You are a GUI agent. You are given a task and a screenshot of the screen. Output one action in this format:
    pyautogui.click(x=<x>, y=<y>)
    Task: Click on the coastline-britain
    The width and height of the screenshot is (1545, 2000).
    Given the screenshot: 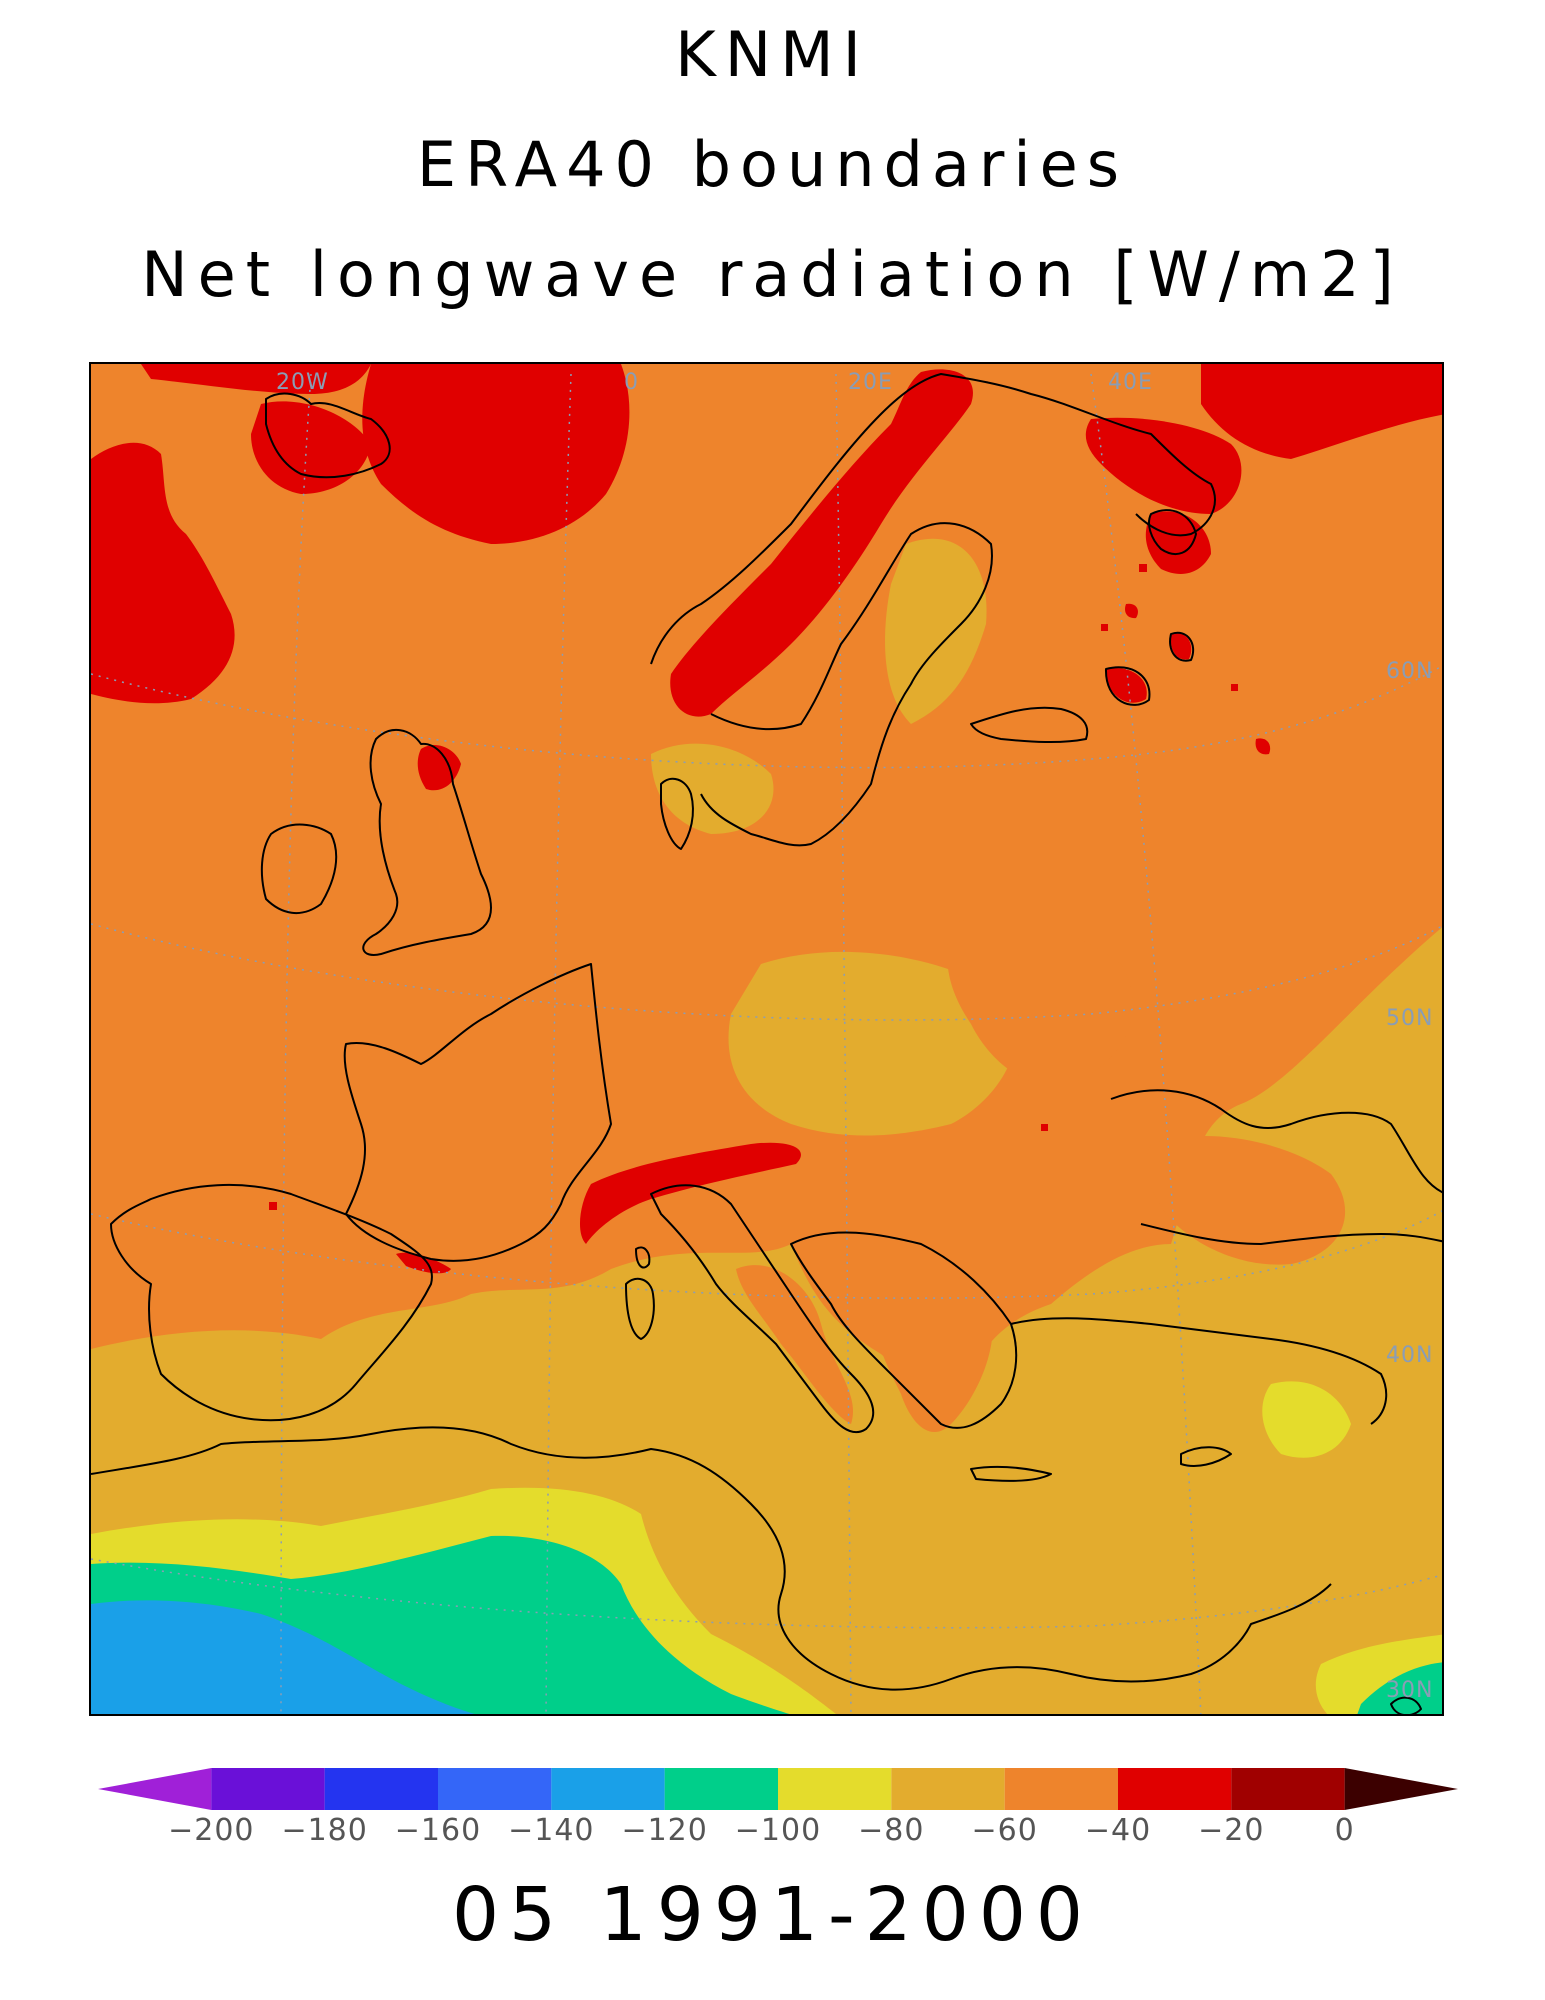 What is the action you would take?
    pyautogui.click(x=427, y=842)
    